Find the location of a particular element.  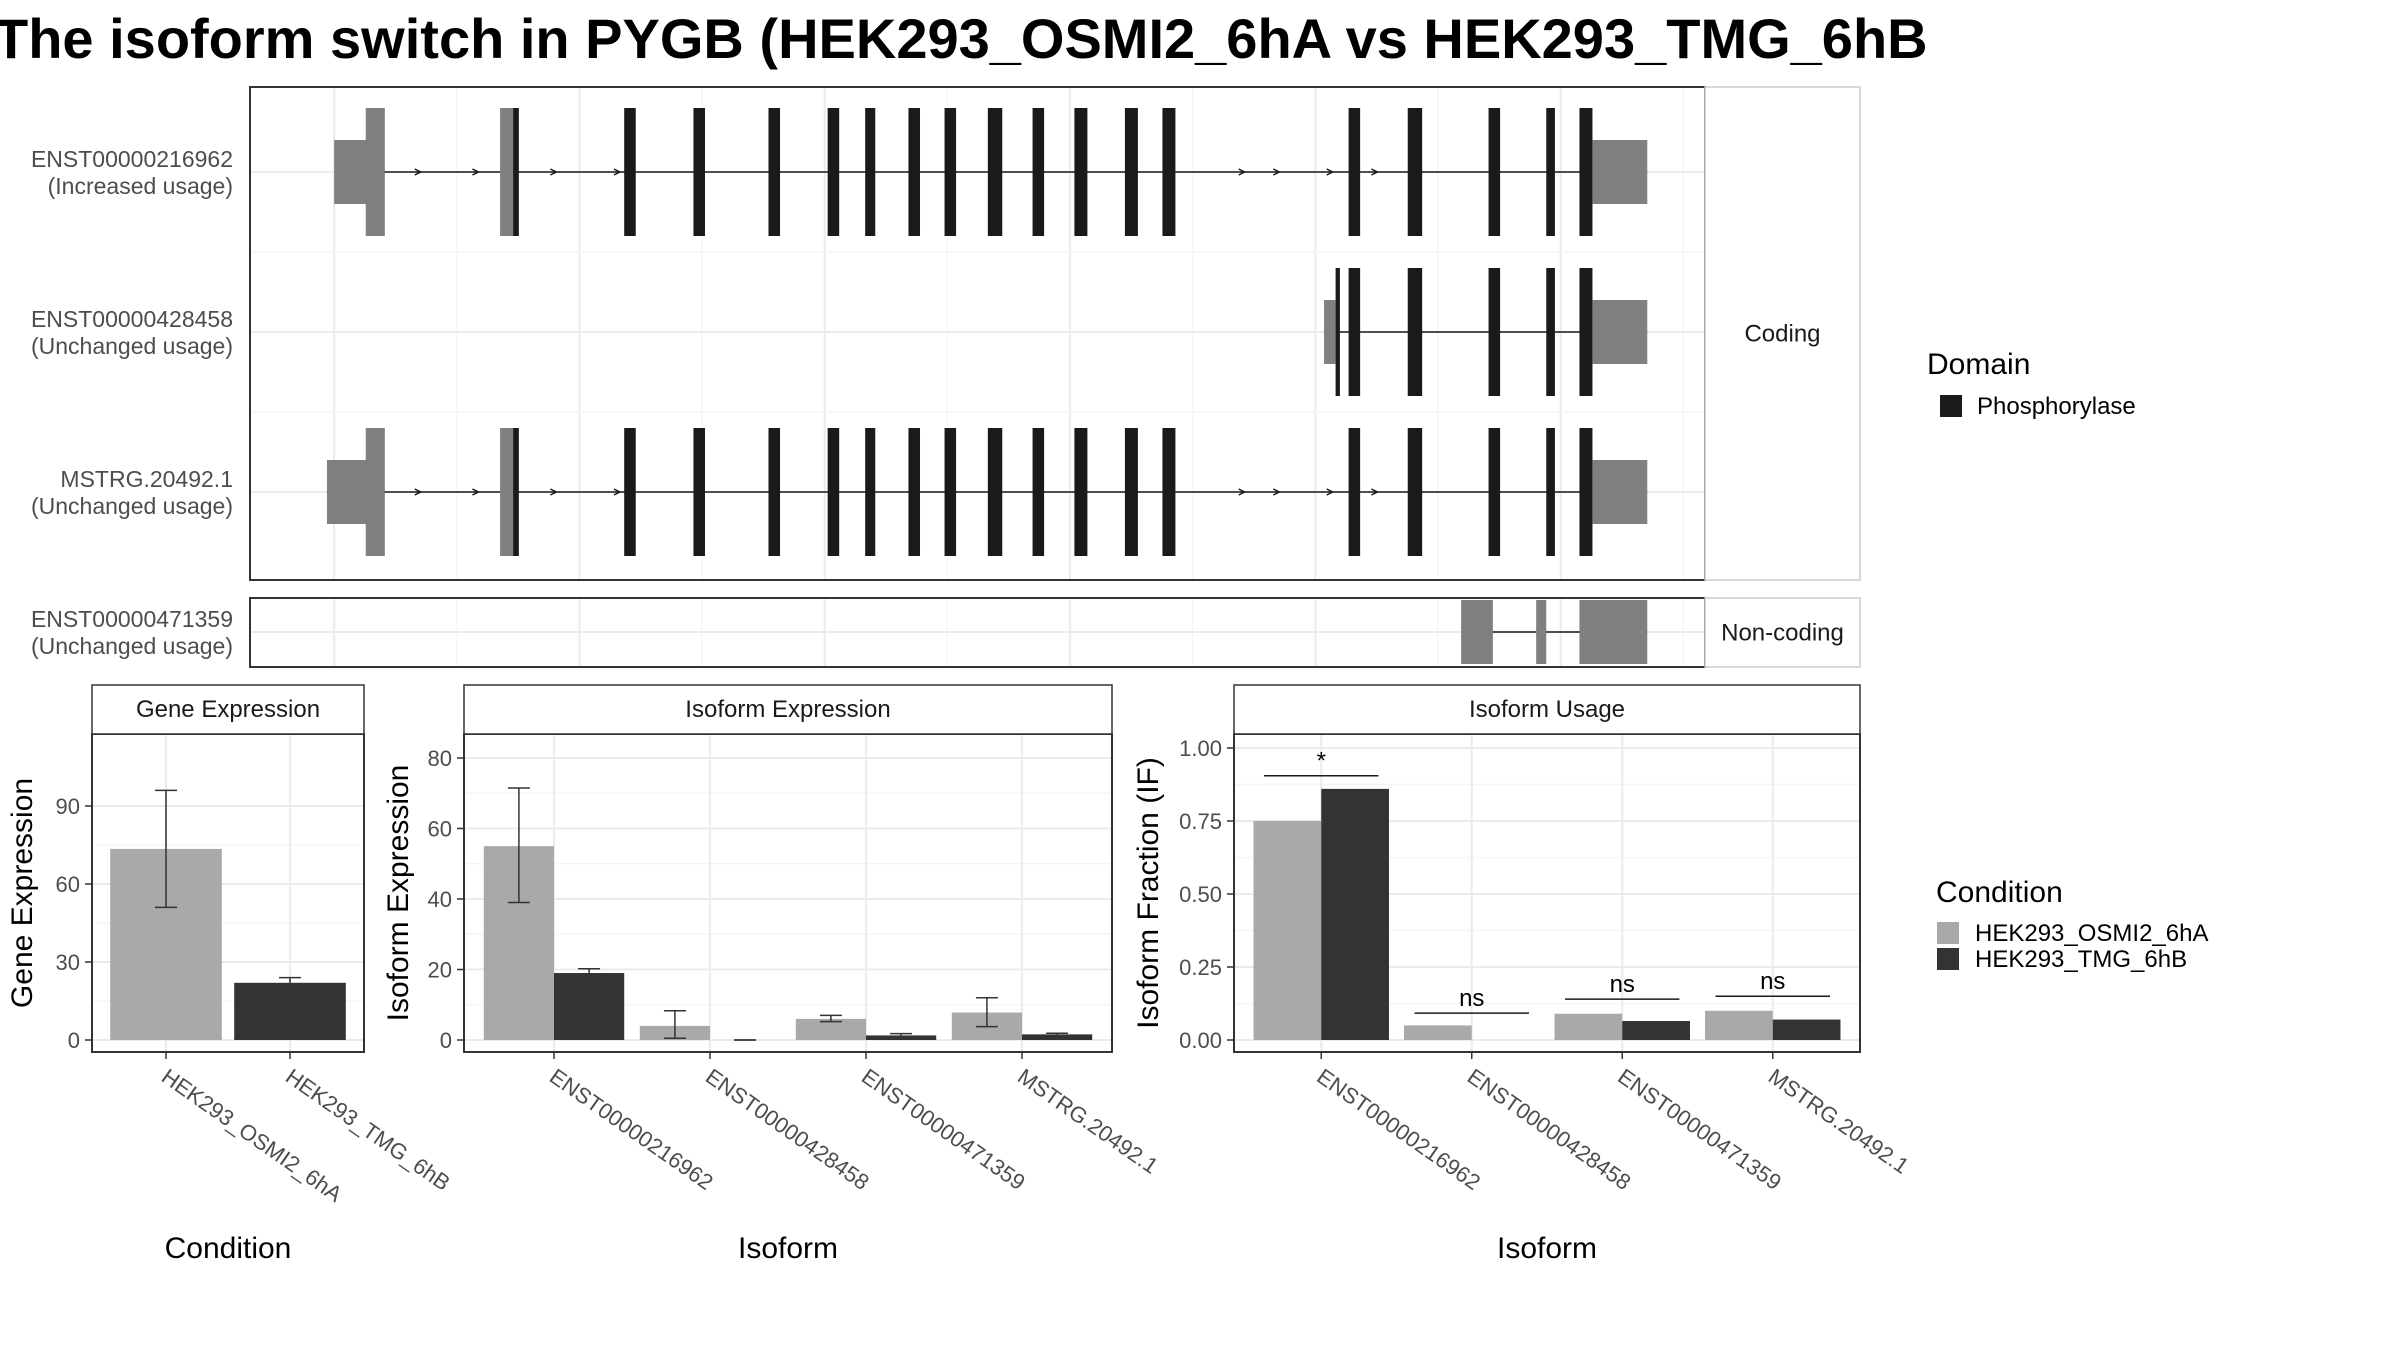

facet-strip-label: Isoform Usage is located at coordinates (1547, 709).